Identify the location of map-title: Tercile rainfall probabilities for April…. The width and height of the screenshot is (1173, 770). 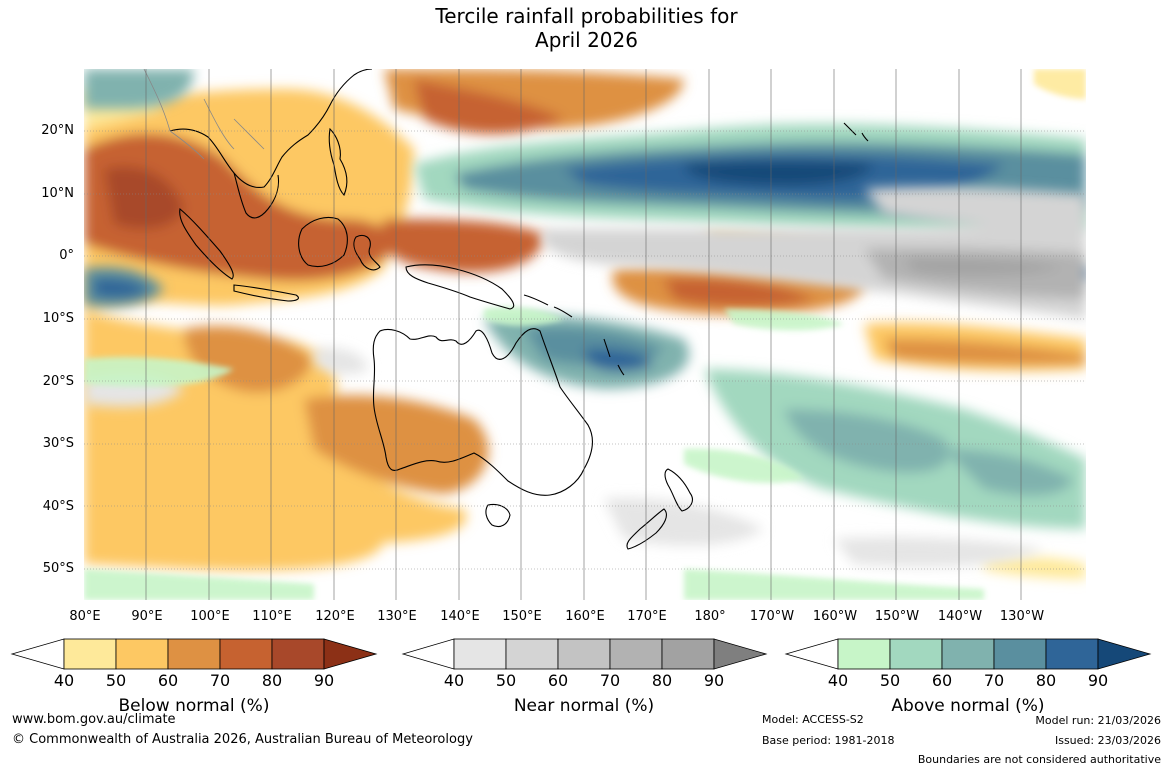
(586, 28).